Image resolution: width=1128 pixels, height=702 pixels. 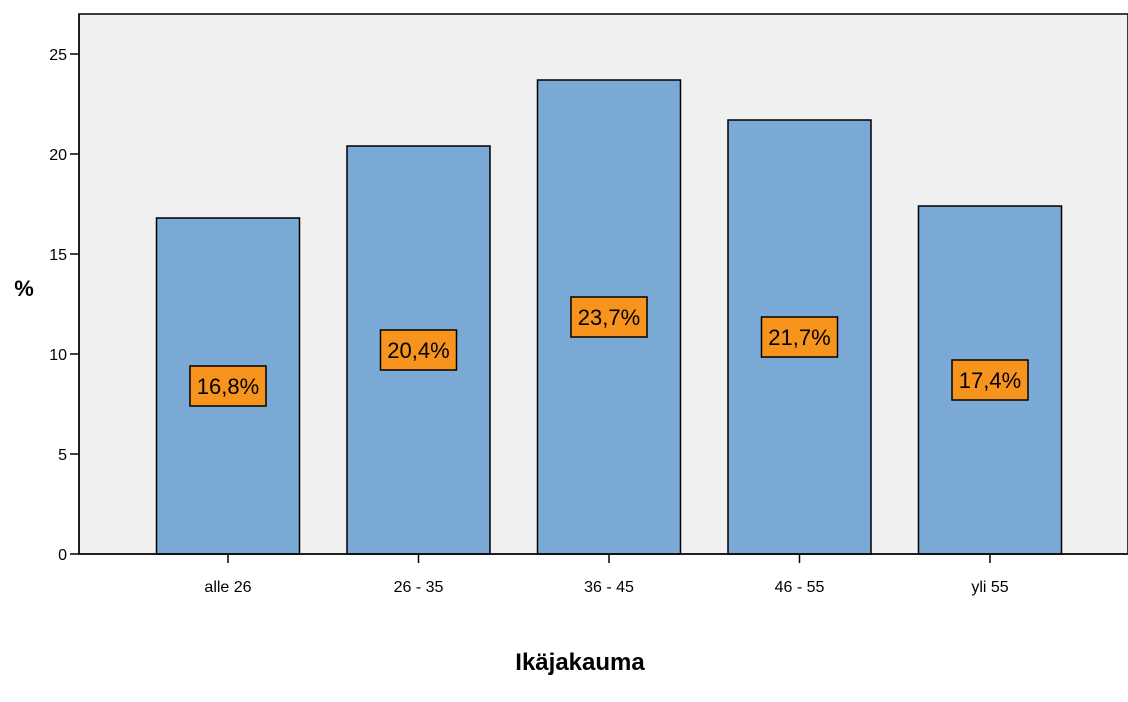 I want to click on data-label: 20,4%, so click(x=418, y=350).